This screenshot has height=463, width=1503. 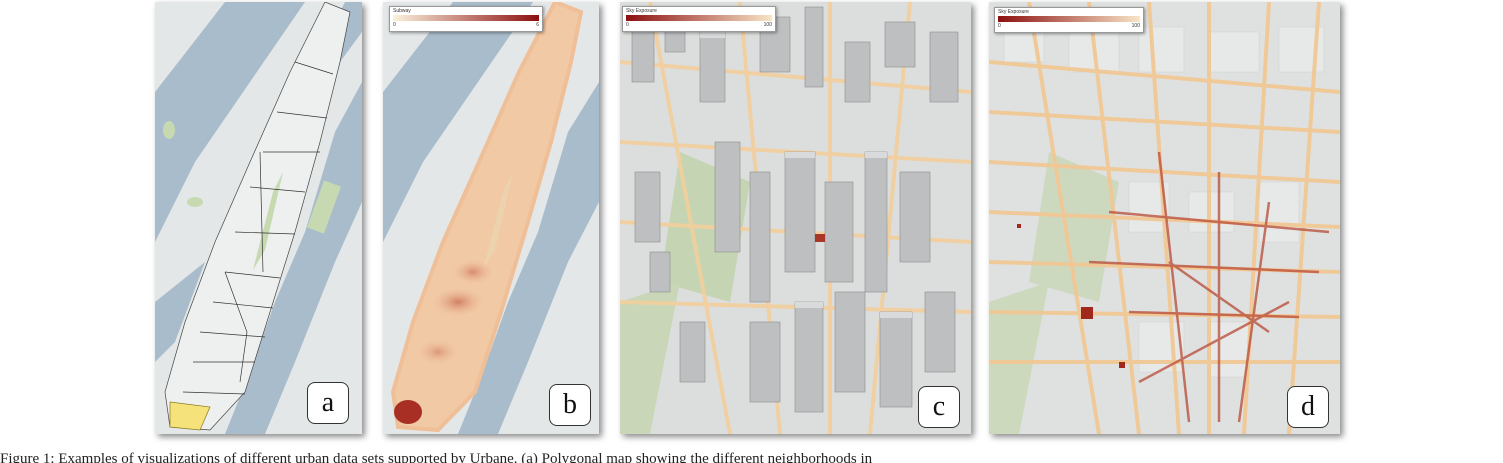 I want to click on subway-heatmap, so click(x=491, y=218).